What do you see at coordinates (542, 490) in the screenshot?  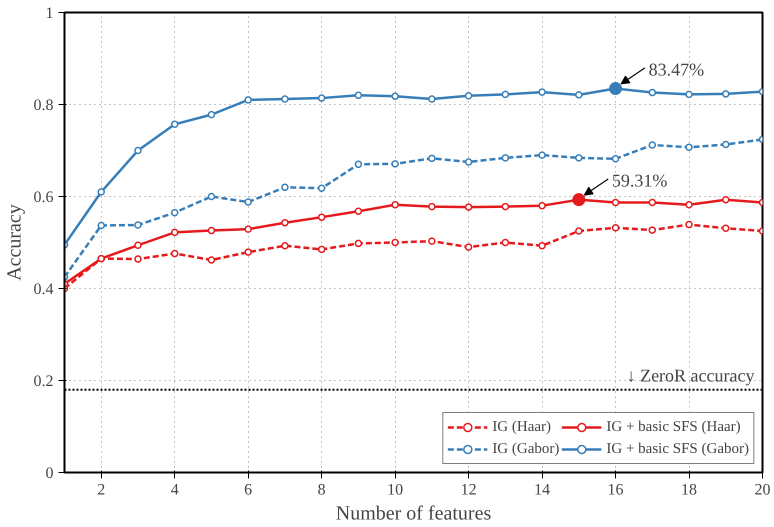 I see `x-tick-label: 14` at bounding box center [542, 490].